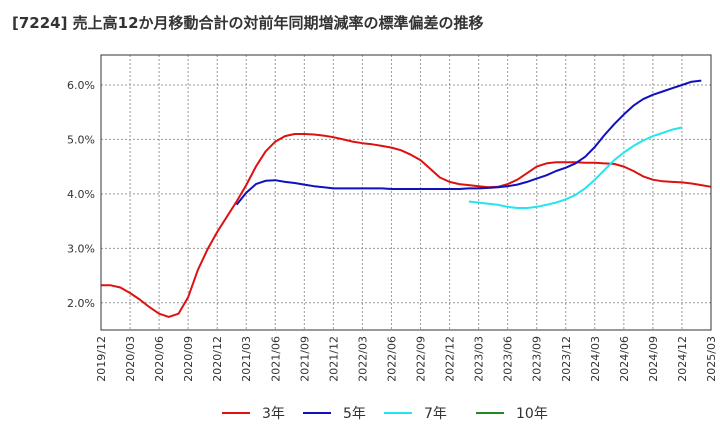 The width and height of the screenshot is (720, 444). What do you see at coordinates (595, 359) in the screenshot?
I see `x-tick-label: 2024/03` at bounding box center [595, 359].